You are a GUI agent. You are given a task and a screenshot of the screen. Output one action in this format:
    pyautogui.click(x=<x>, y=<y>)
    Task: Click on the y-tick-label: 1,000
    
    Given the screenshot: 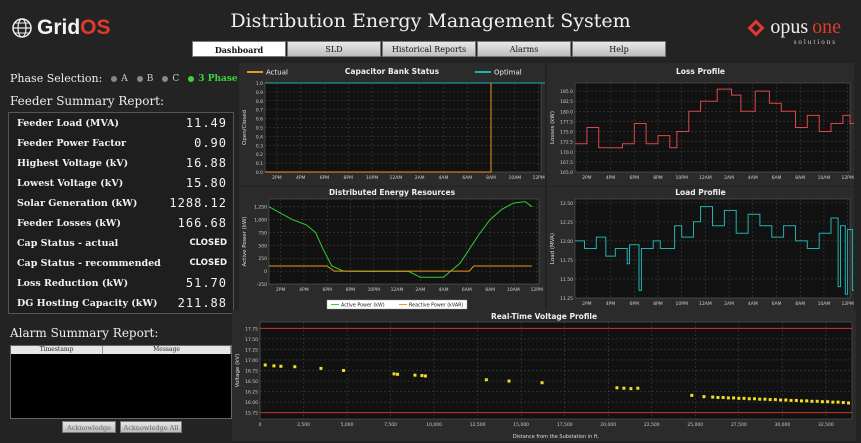 What is the action you would take?
    pyautogui.click(x=260, y=221)
    